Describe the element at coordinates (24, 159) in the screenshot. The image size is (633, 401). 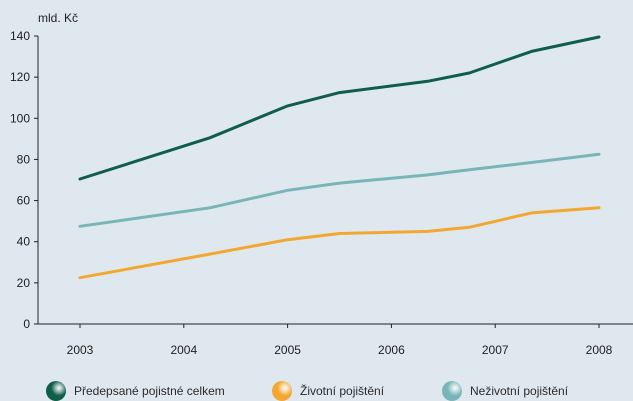
I see `y-tick-label: 80` at that location.